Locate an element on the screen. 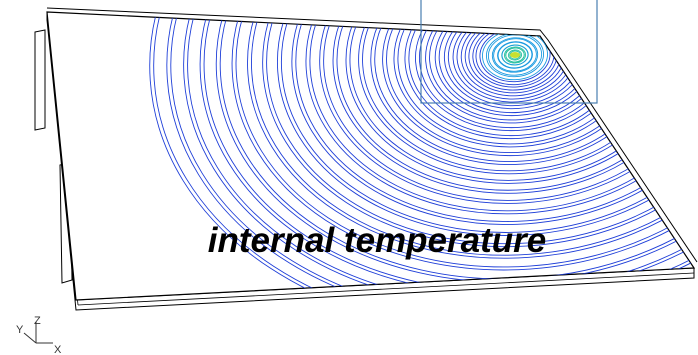 The image size is (698, 355). contour is located at coordinates (515, 55).